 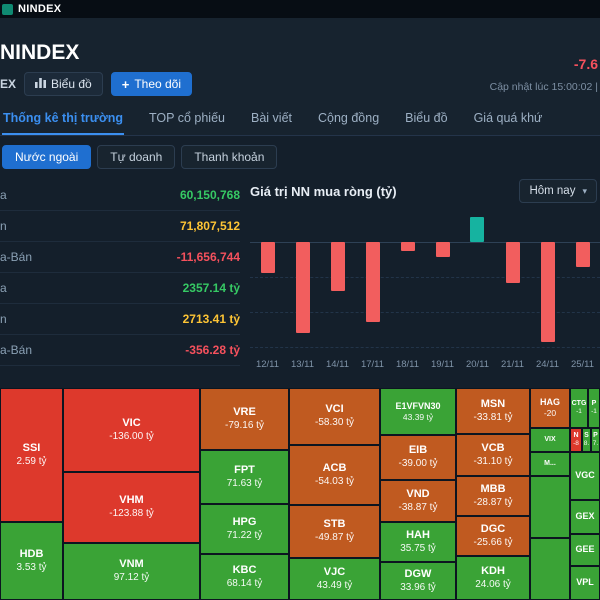 I want to click on cell-value: 24.06 tỷ, so click(x=493, y=584).